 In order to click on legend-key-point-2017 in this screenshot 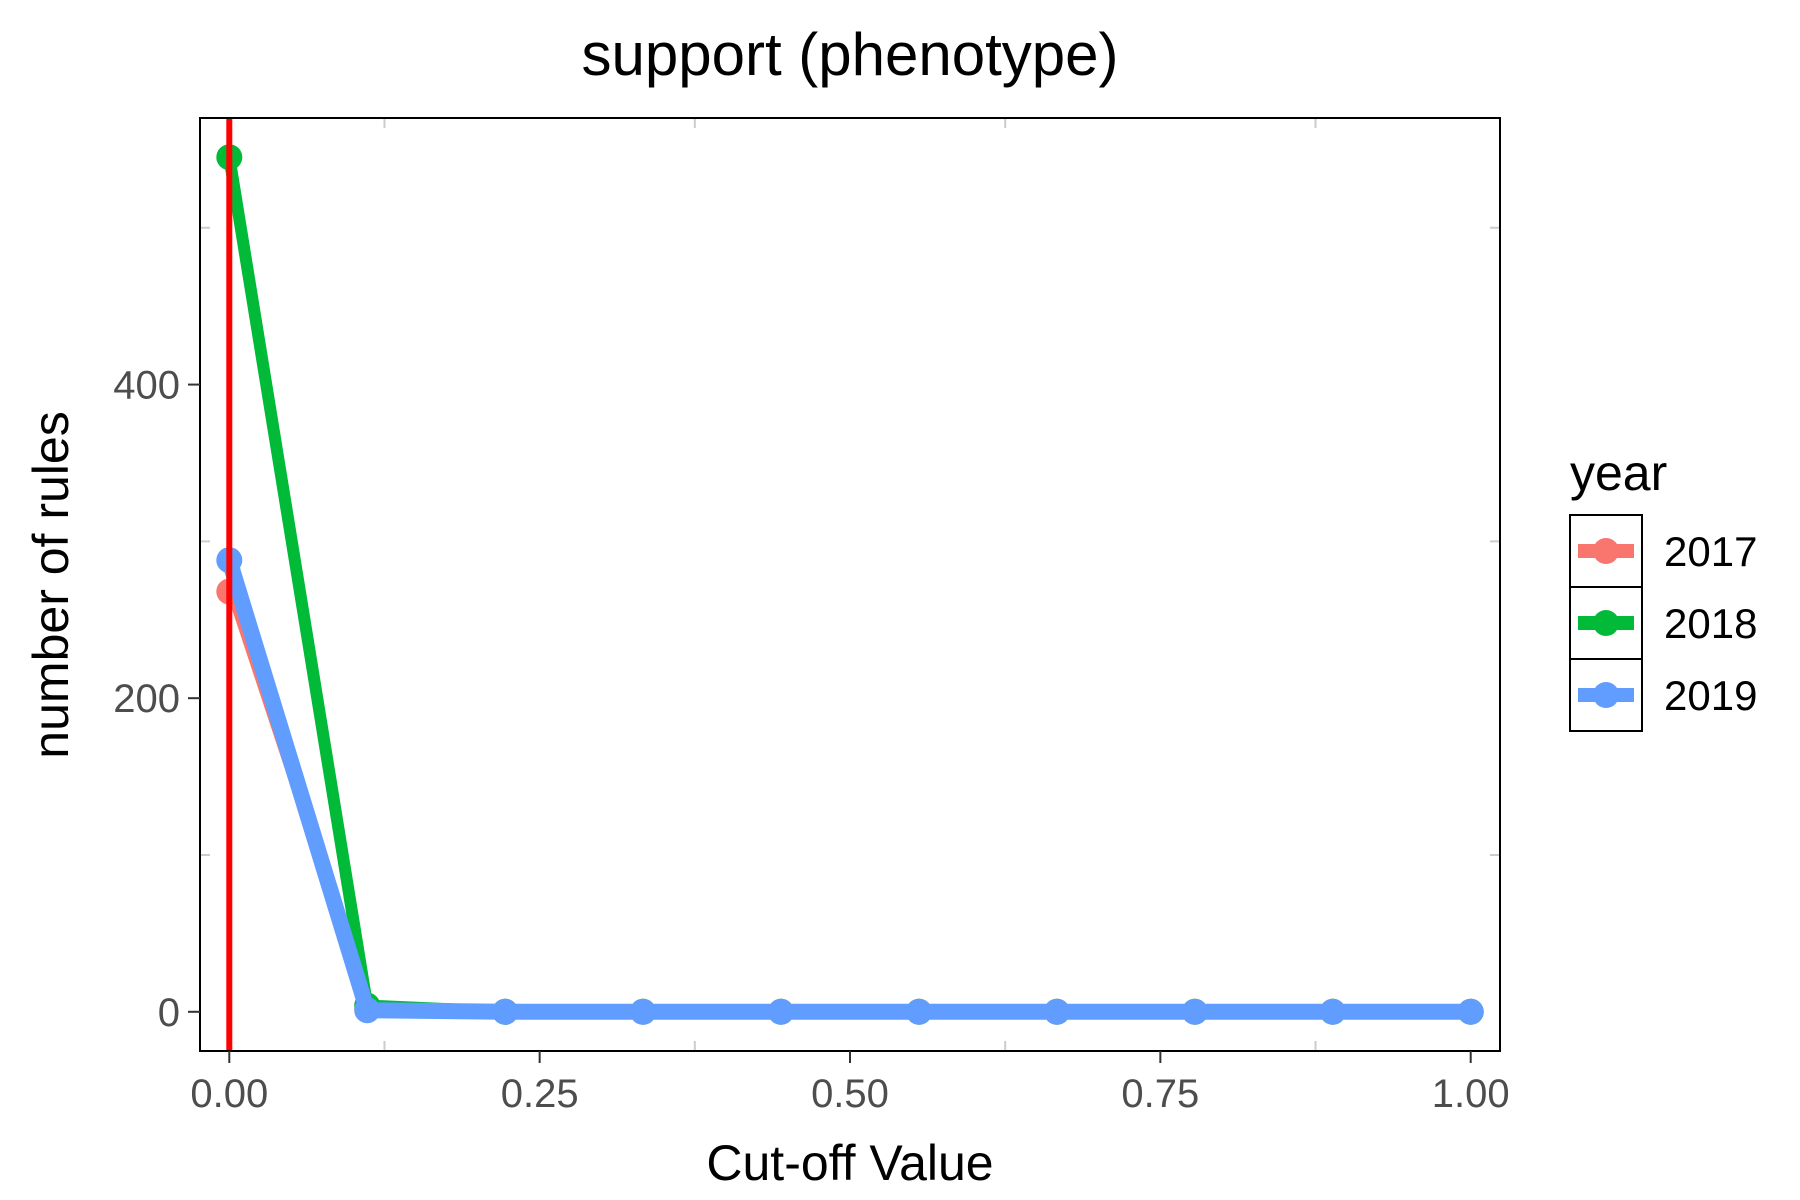, I will do `click(1606, 551)`.